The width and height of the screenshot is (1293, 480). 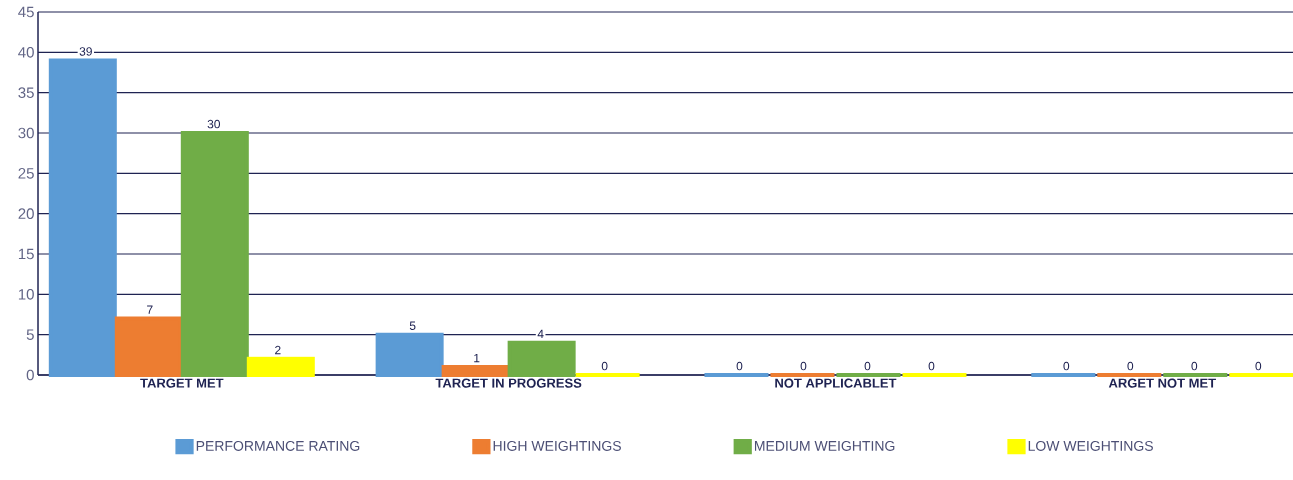 I want to click on x-tick-label: NOT APPLICABLET, so click(x=836, y=383).